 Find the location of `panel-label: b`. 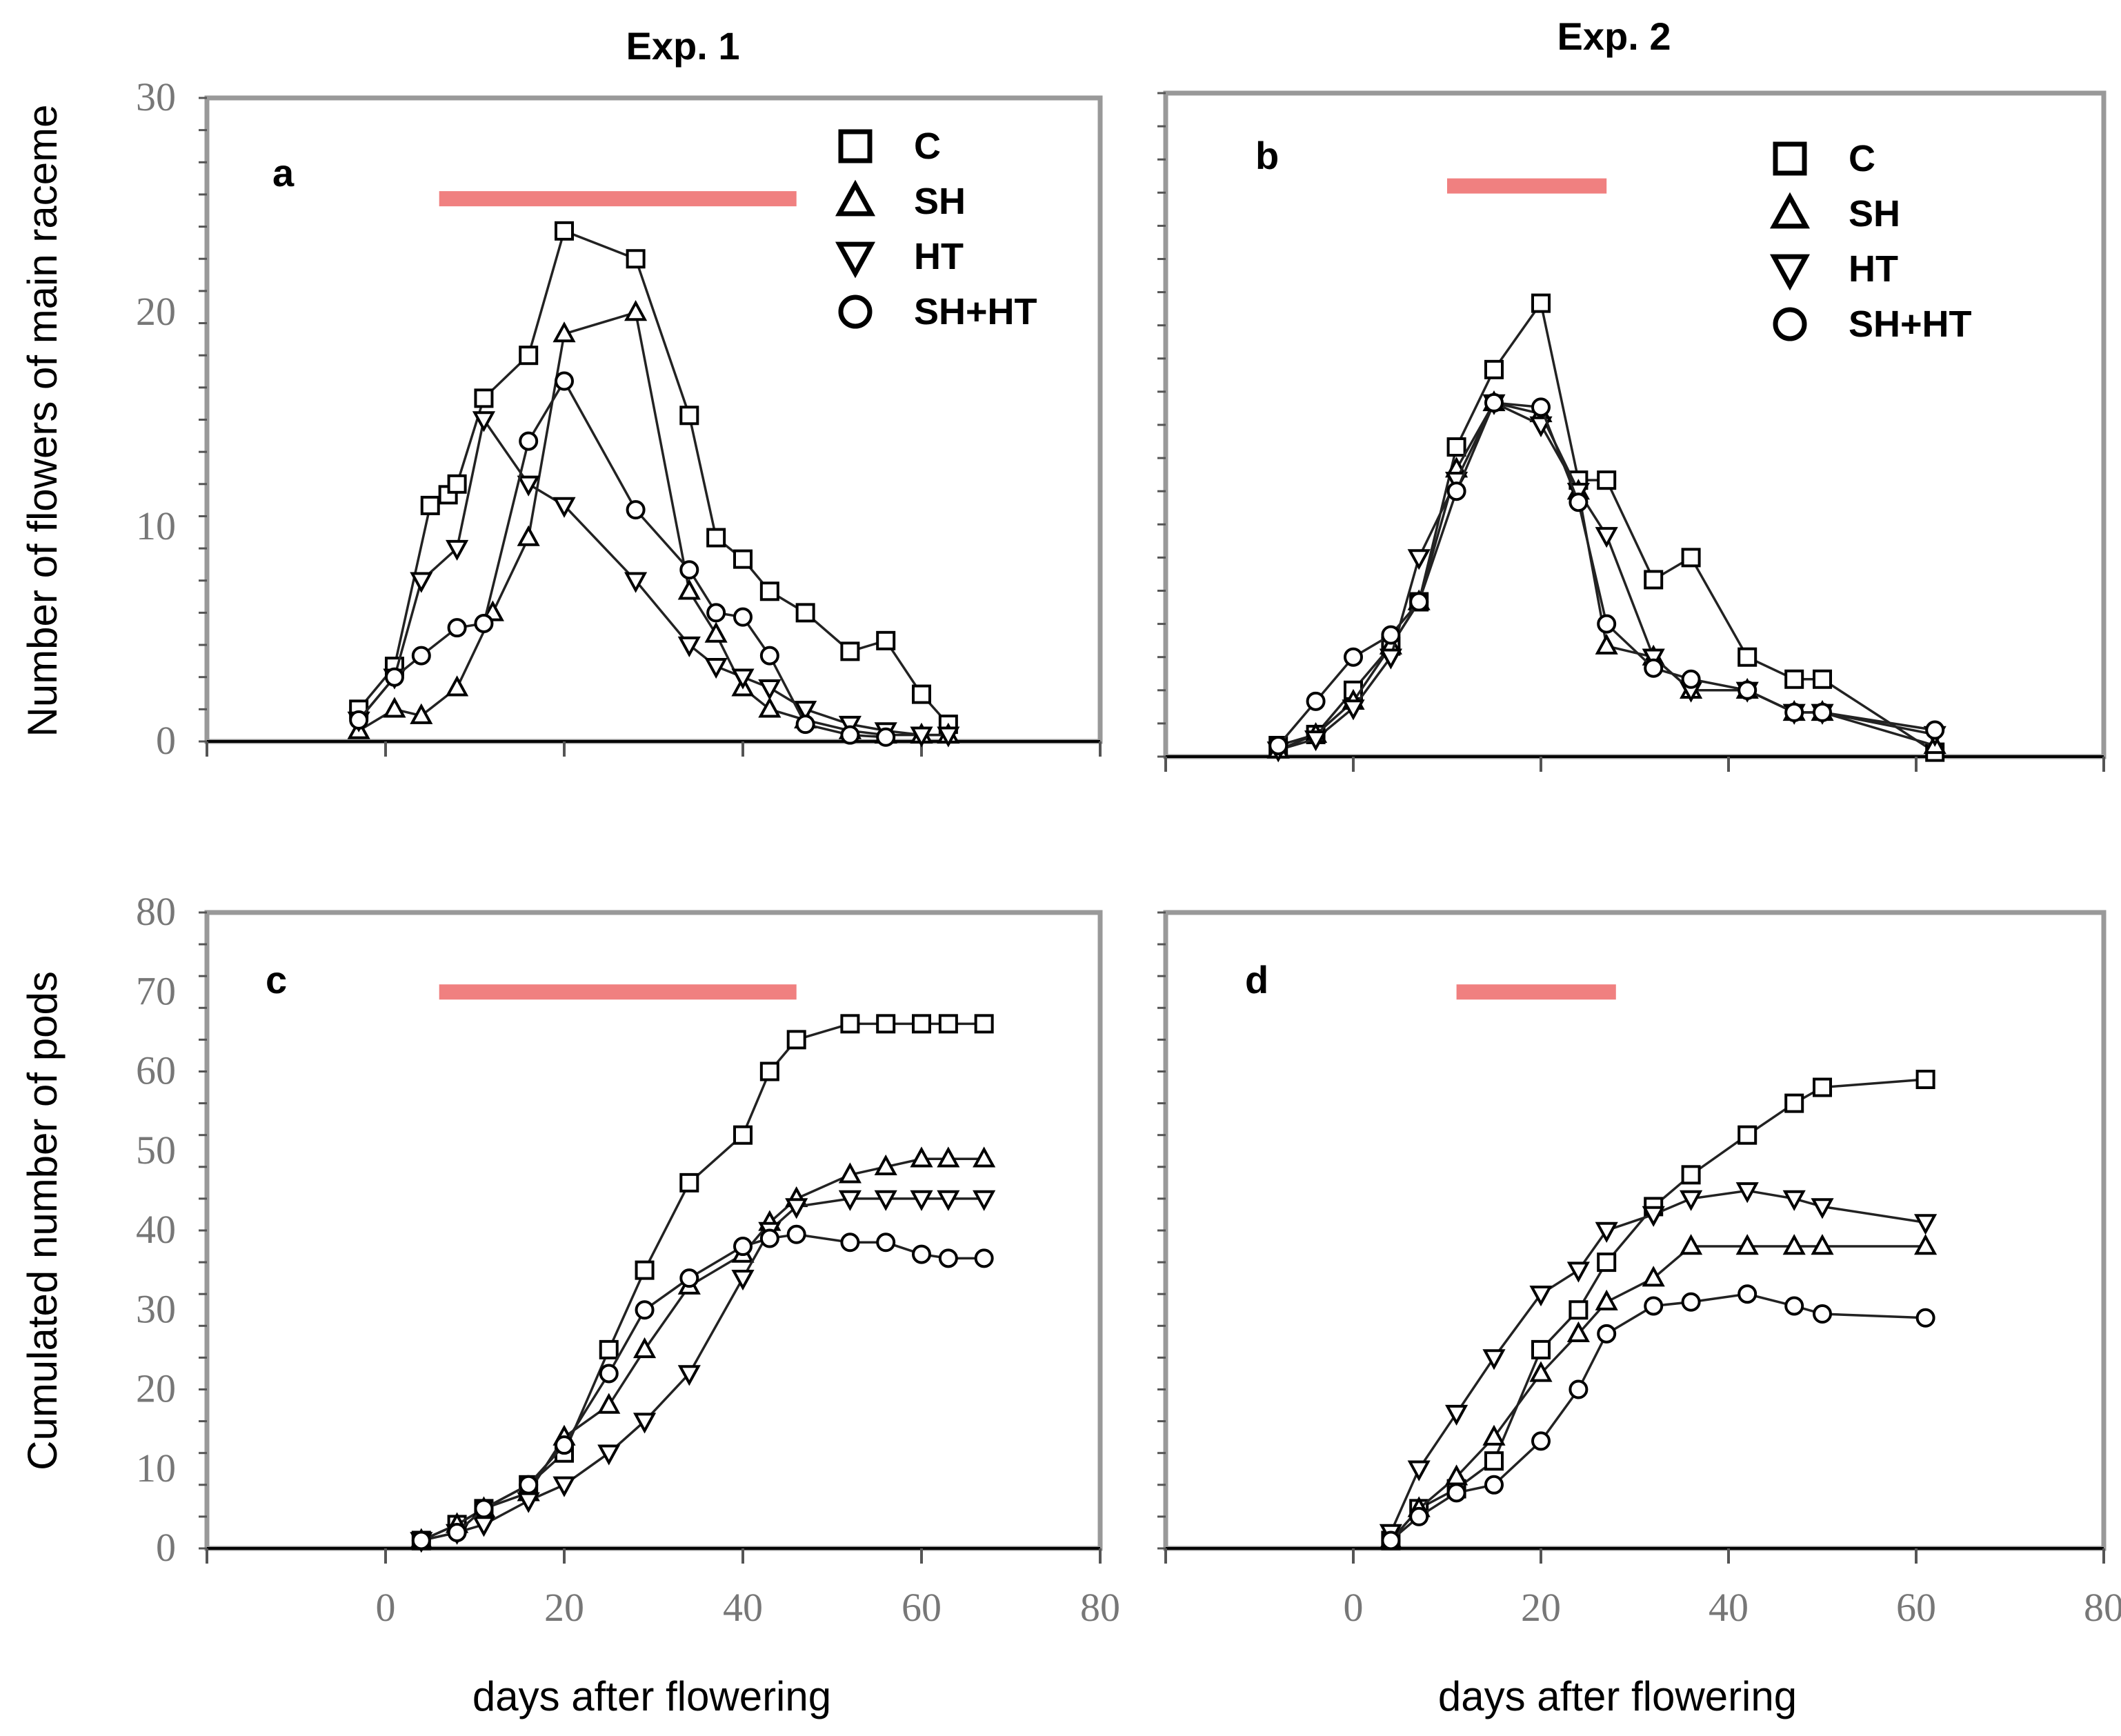

panel-label: b is located at coordinates (1267, 155).